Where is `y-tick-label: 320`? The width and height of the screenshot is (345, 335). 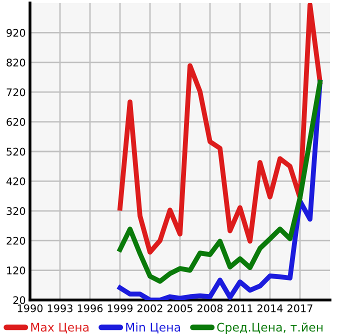
y-tick-label: 320 is located at coordinates (16, 211).